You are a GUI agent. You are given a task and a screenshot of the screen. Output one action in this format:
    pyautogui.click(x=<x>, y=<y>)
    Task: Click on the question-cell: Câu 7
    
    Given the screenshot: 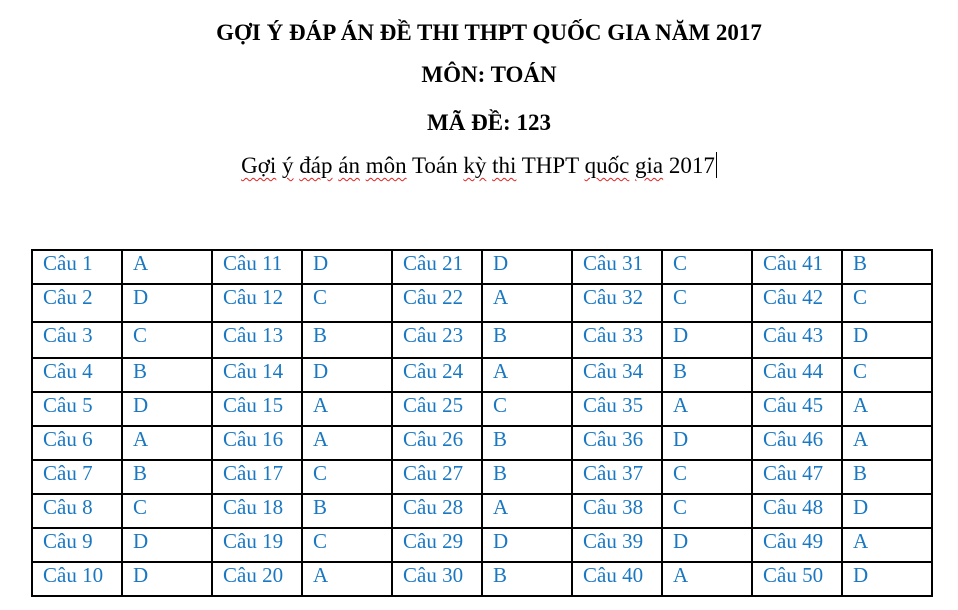 What is the action you would take?
    pyautogui.click(x=77, y=477)
    